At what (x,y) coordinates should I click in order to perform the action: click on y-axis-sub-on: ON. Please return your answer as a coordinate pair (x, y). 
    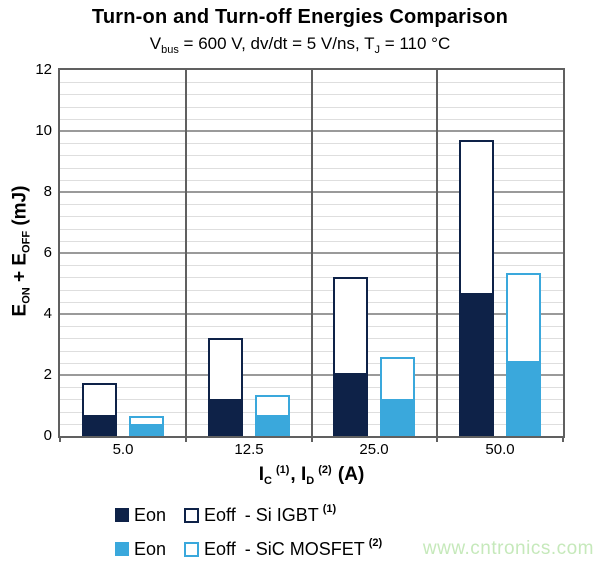
    Looking at the image, I should click on (26, 295).